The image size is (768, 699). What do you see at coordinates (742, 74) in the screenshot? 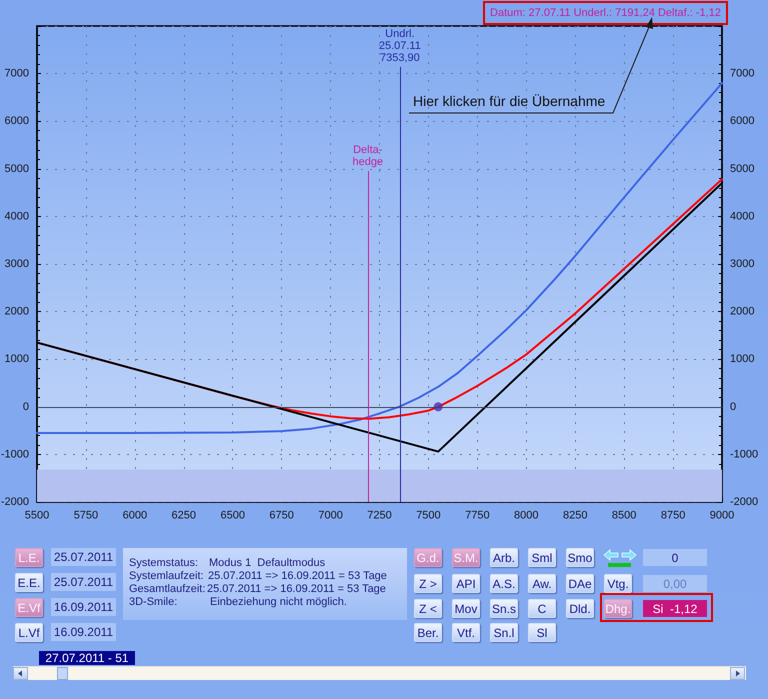
I see `y2-tick-label: 7000` at bounding box center [742, 74].